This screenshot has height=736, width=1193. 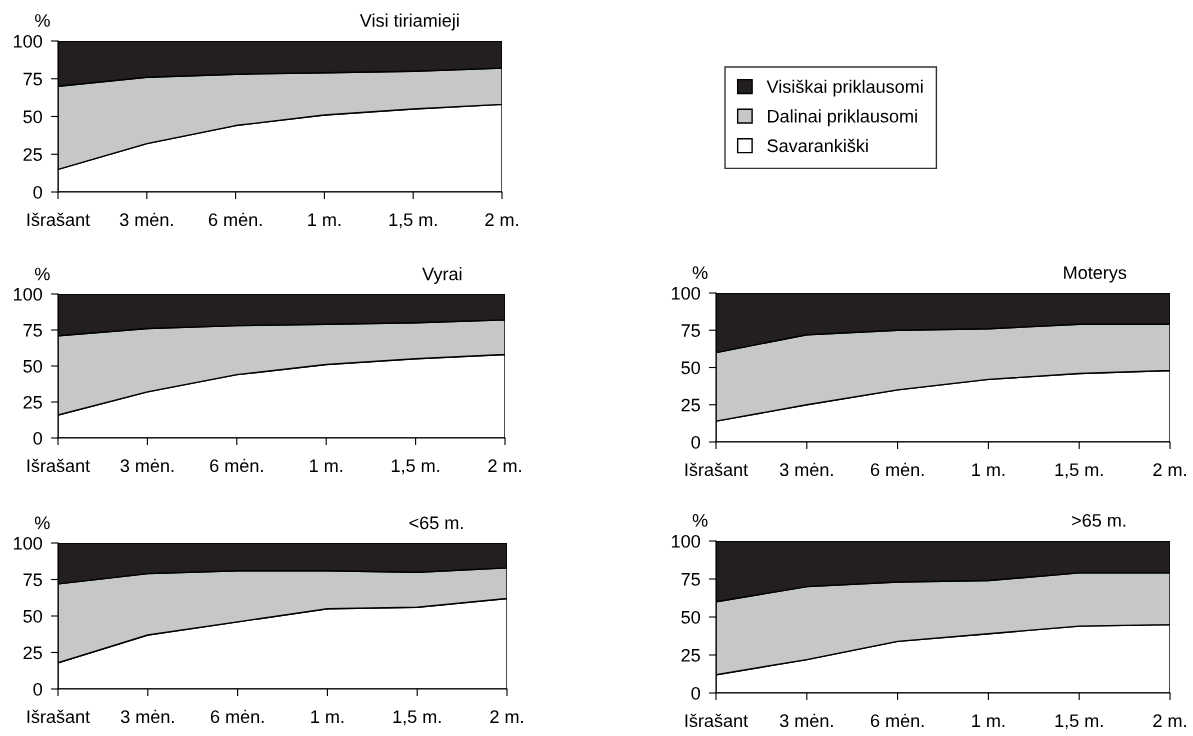 I want to click on chart-title: Moterys, so click(x=1095, y=274).